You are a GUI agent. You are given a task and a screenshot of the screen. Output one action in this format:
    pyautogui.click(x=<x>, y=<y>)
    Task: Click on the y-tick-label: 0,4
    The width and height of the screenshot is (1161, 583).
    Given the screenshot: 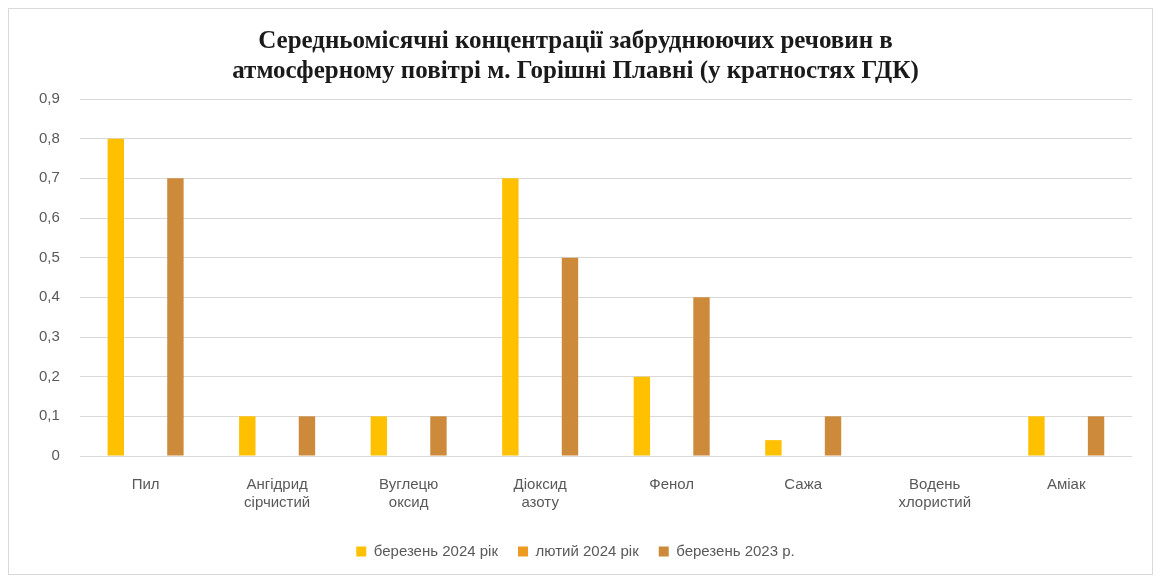 What is the action you would take?
    pyautogui.click(x=49, y=296)
    